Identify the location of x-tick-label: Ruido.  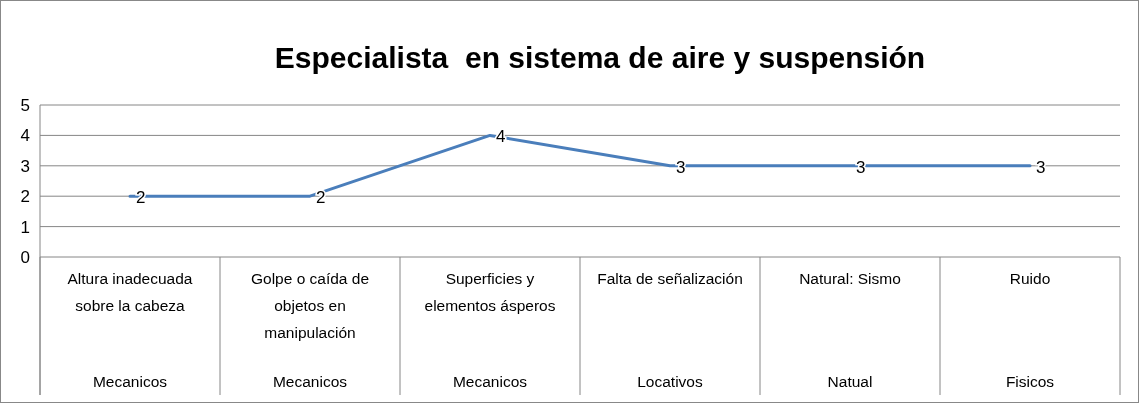
(1030, 278).